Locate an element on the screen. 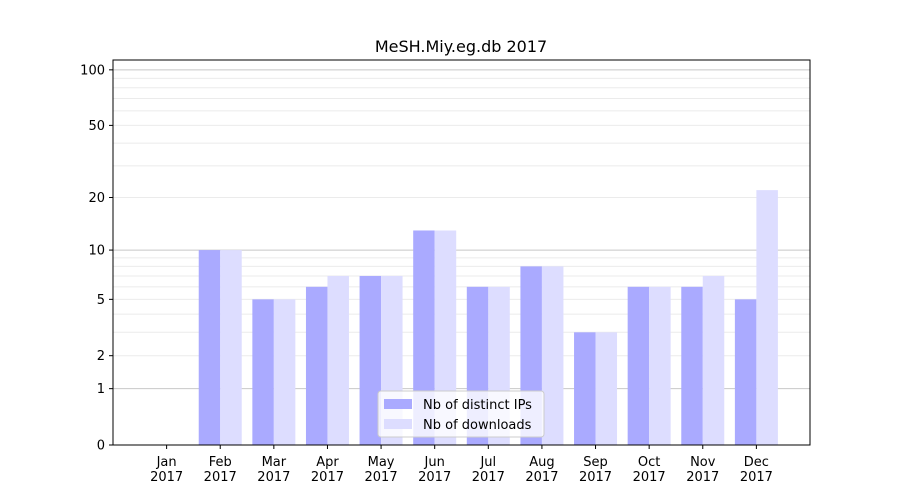 Image resolution: width=900 pixels, height=504 pixels. y-tick-label: 2 is located at coordinates (101, 356).